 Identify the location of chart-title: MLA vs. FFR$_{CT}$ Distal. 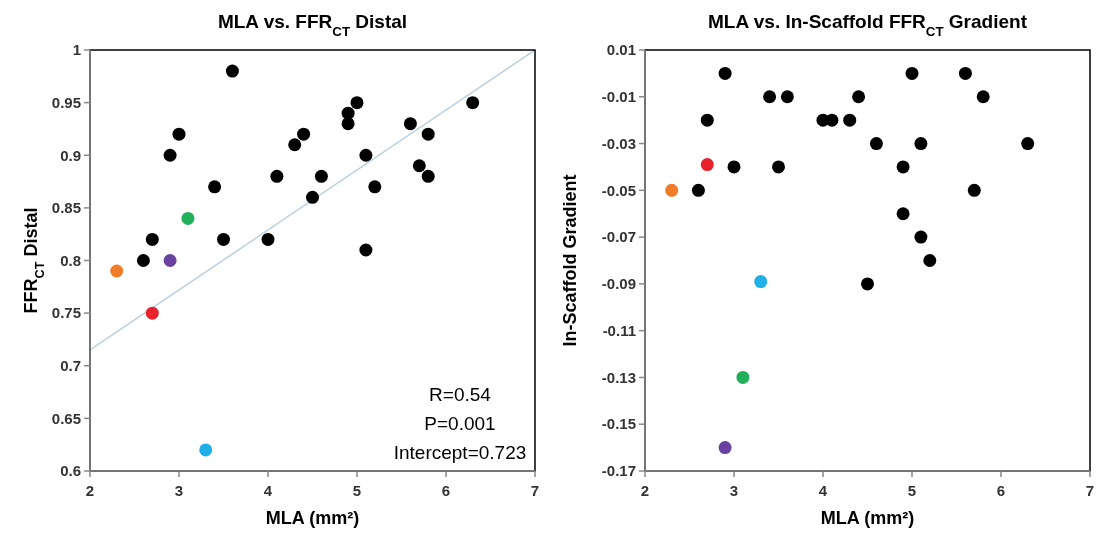
(312, 25).